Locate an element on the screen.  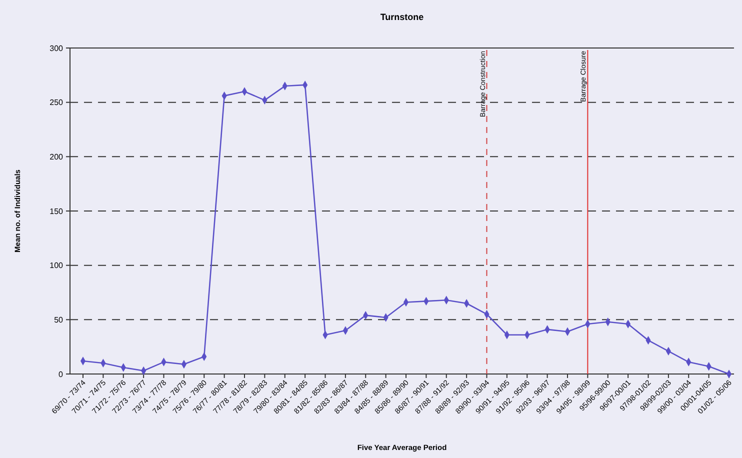
y-tick-label: 0 is located at coordinates (61, 374).